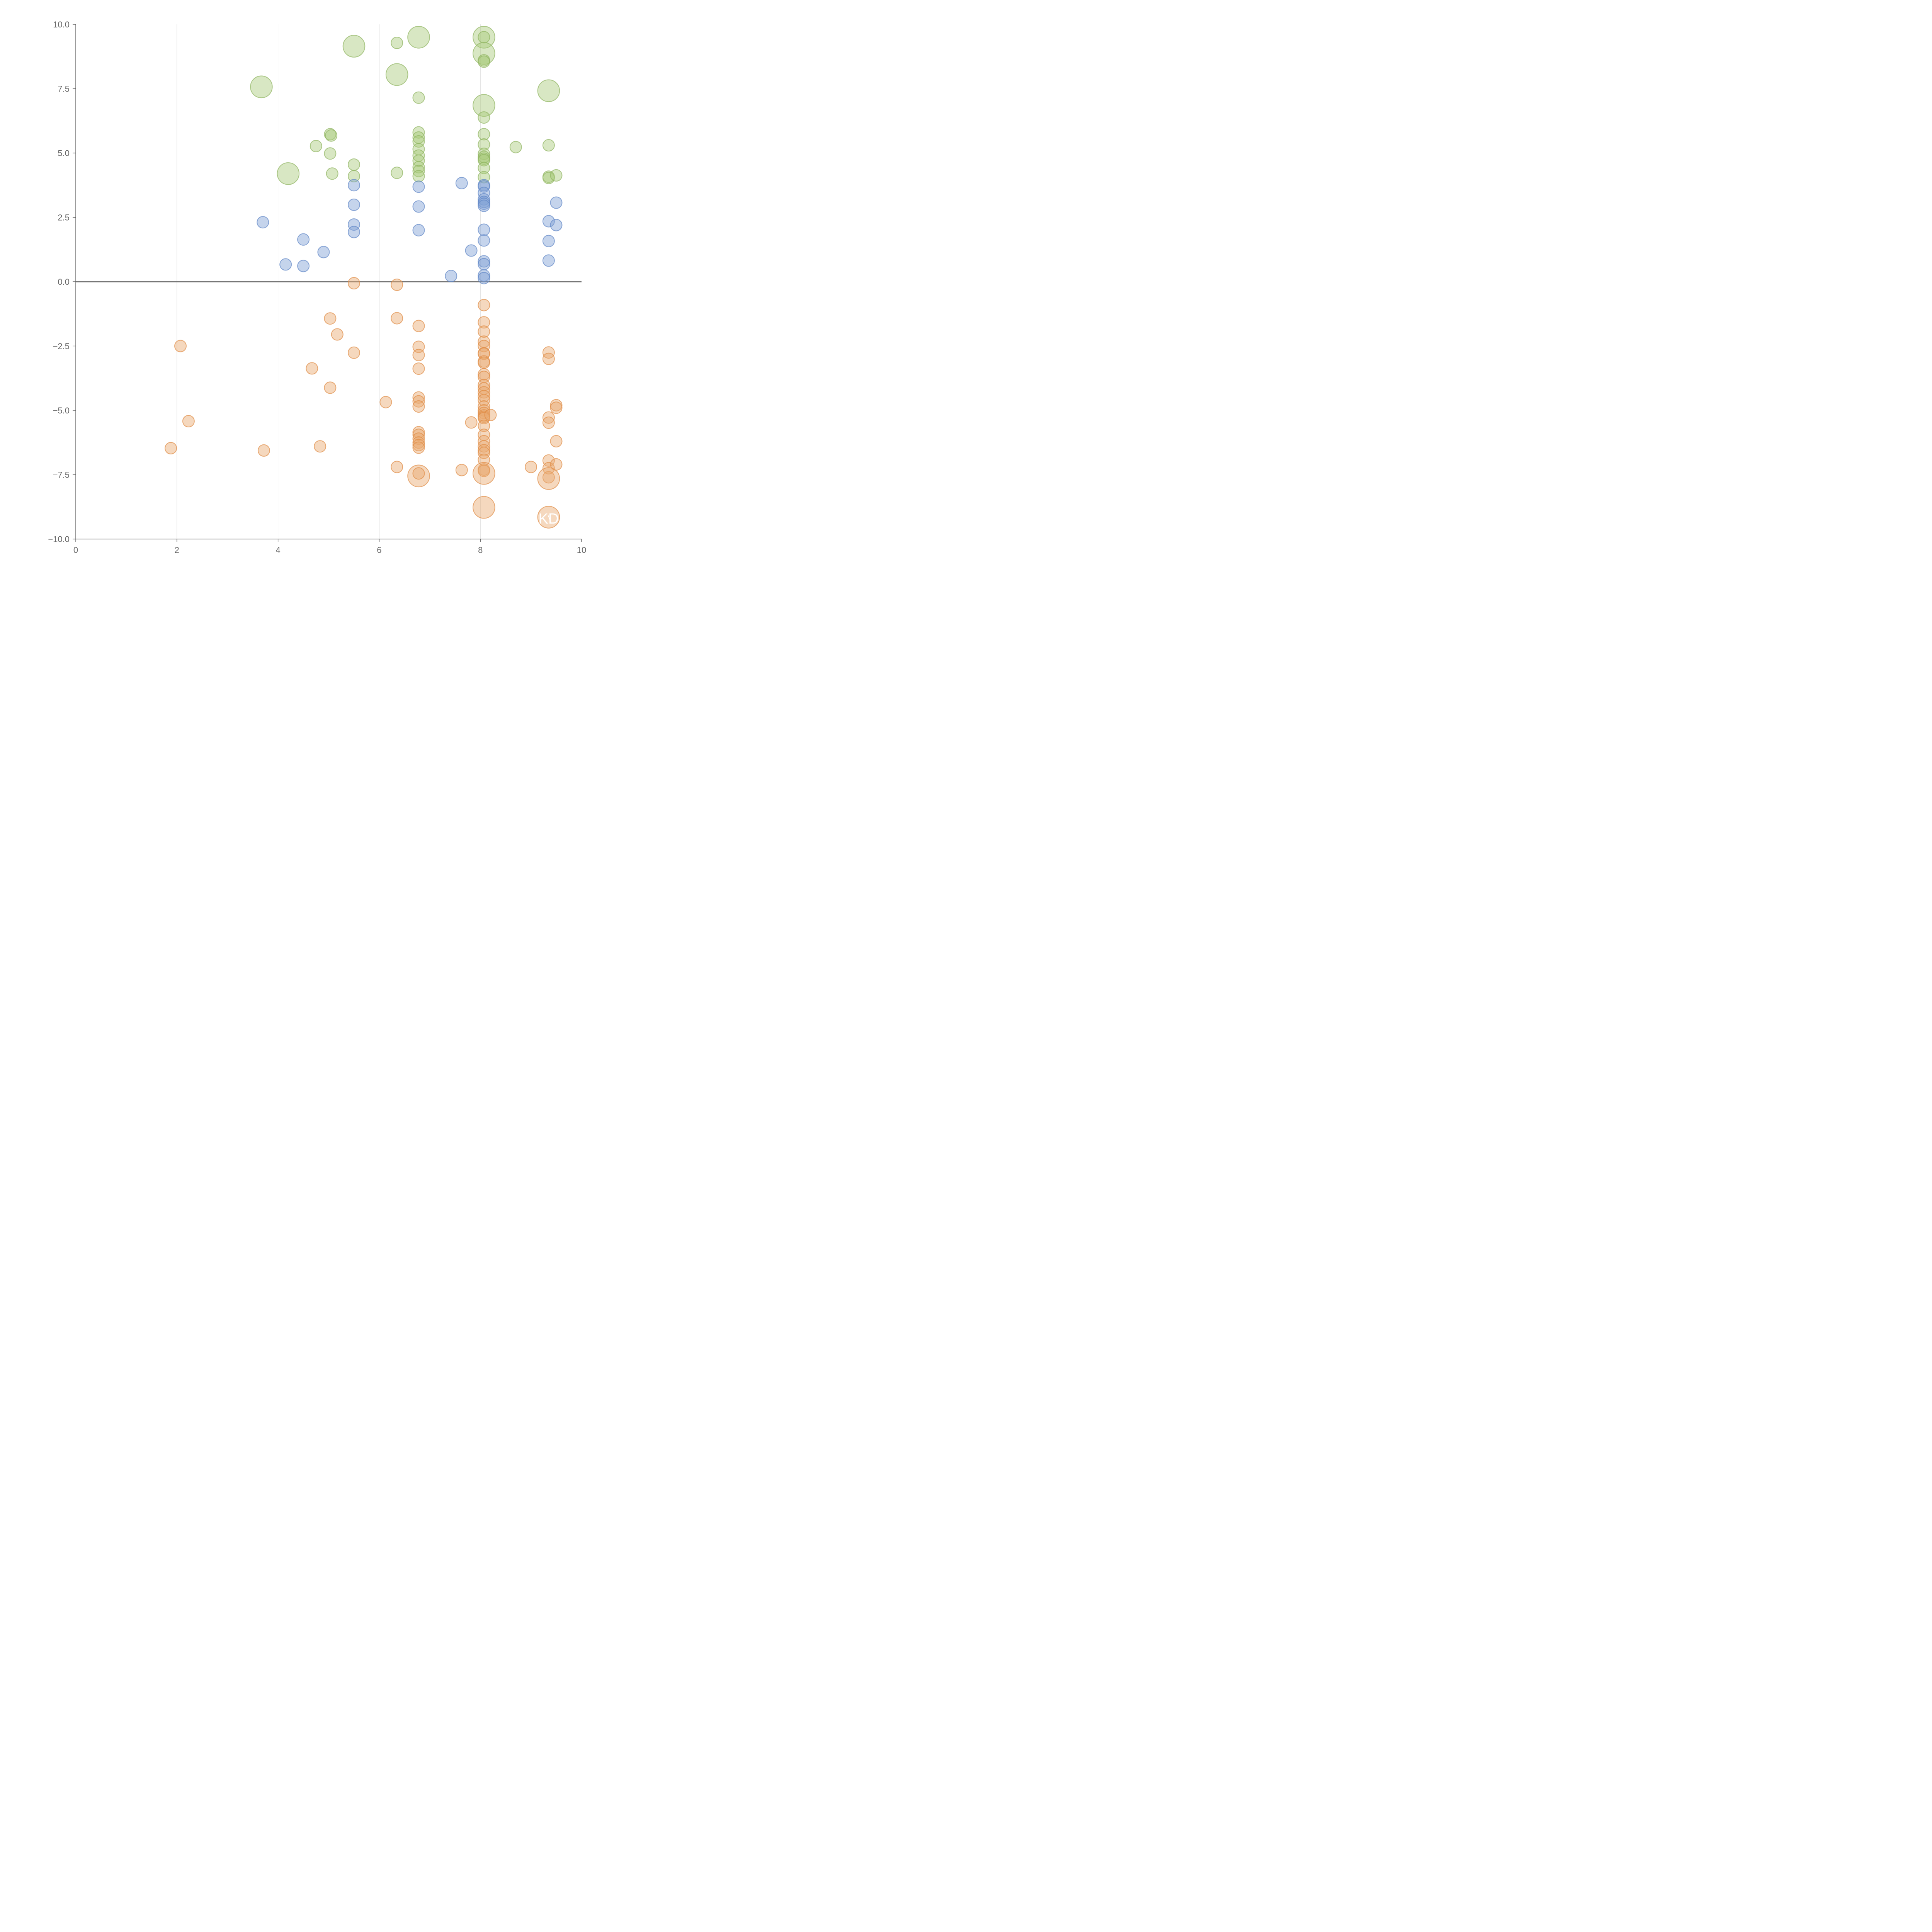 This screenshot has height=1932, width=1932. I want to click on x-tick-label: 4, so click(278, 550).